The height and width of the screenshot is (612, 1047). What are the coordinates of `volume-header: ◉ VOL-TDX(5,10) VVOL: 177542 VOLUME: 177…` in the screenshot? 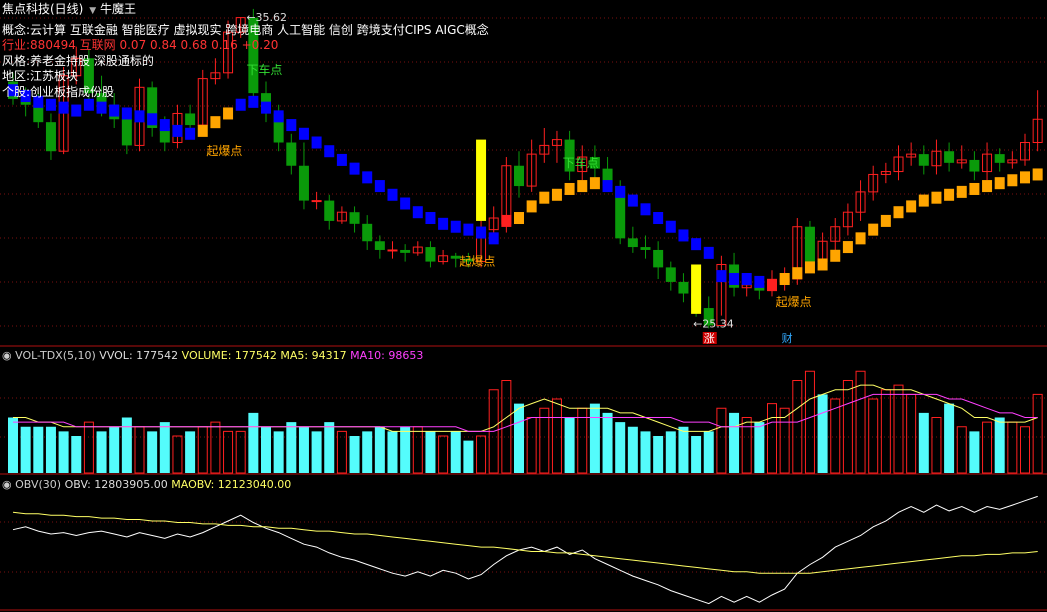 It's located at (212, 356).